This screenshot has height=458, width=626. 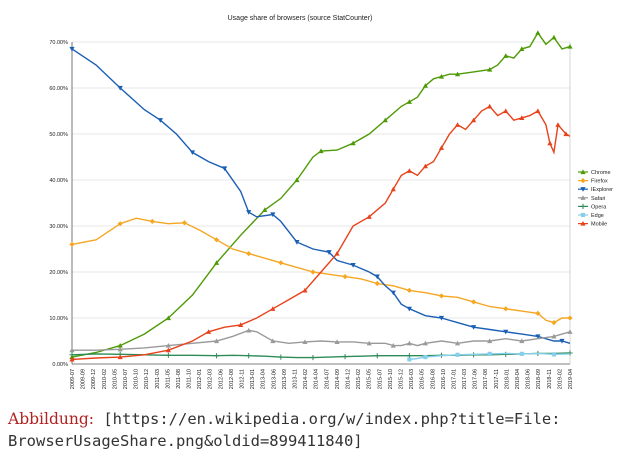 What do you see at coordinates (539, 379) in the screenshot?
I see `x-tick-label: 2018-09` at bounding box center [539, 379].